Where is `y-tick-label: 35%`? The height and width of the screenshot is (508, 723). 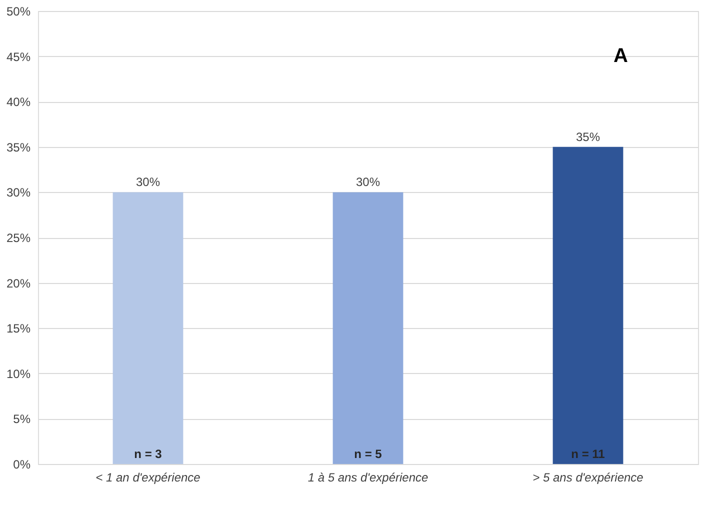 y-tick-label: 35% is located at coordinates (18, 147).